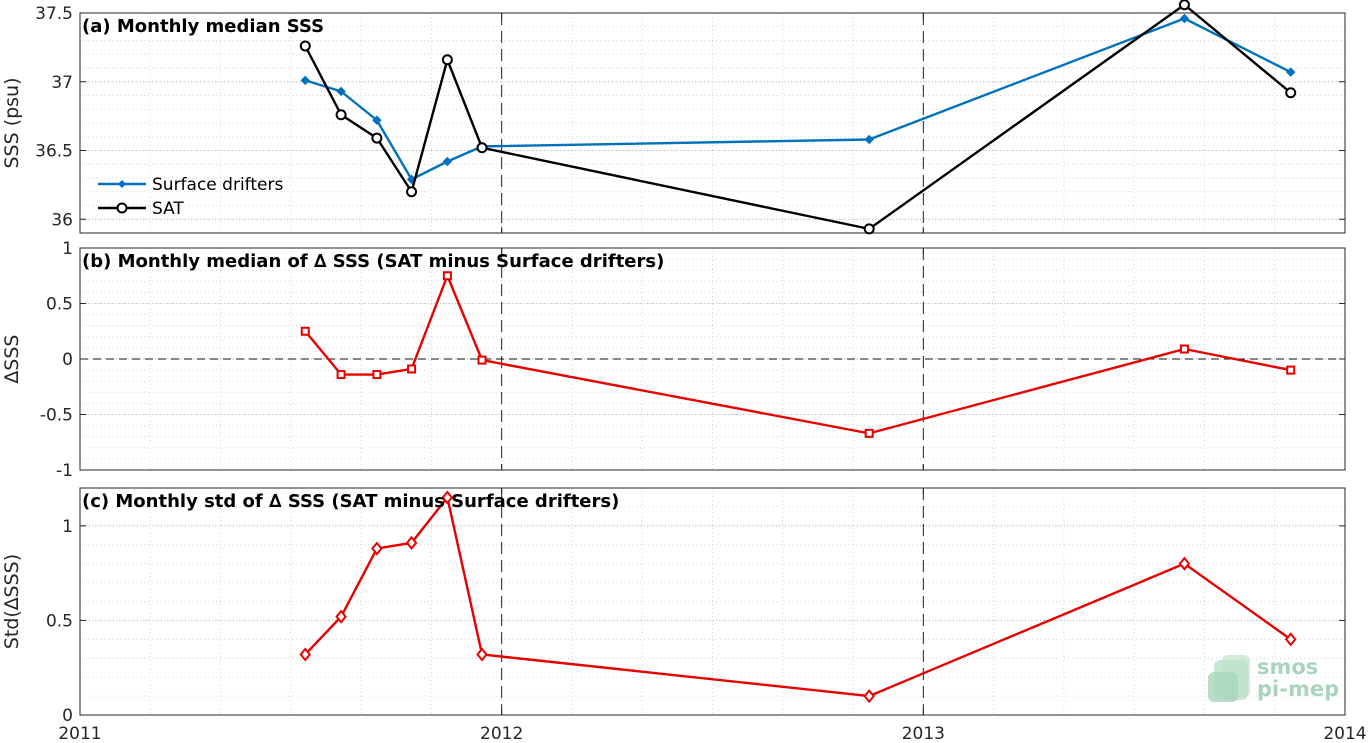  What do you see at coordinates (54, 14) in the screenshot?
I see `y-tick-label: 37.5` at bounding box center [54, 14].